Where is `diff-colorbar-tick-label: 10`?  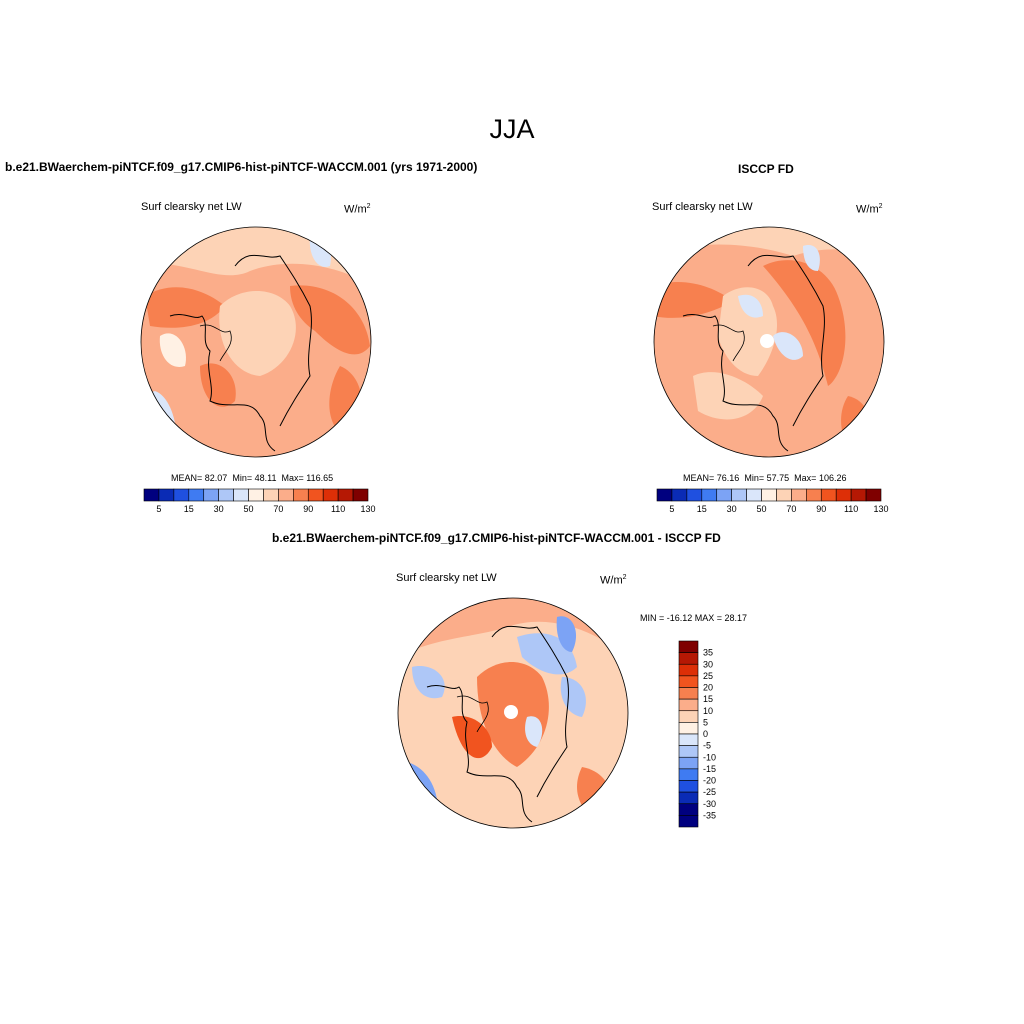
diff-colorbar-tick-label: 10 is located at coordinates (708, 711).